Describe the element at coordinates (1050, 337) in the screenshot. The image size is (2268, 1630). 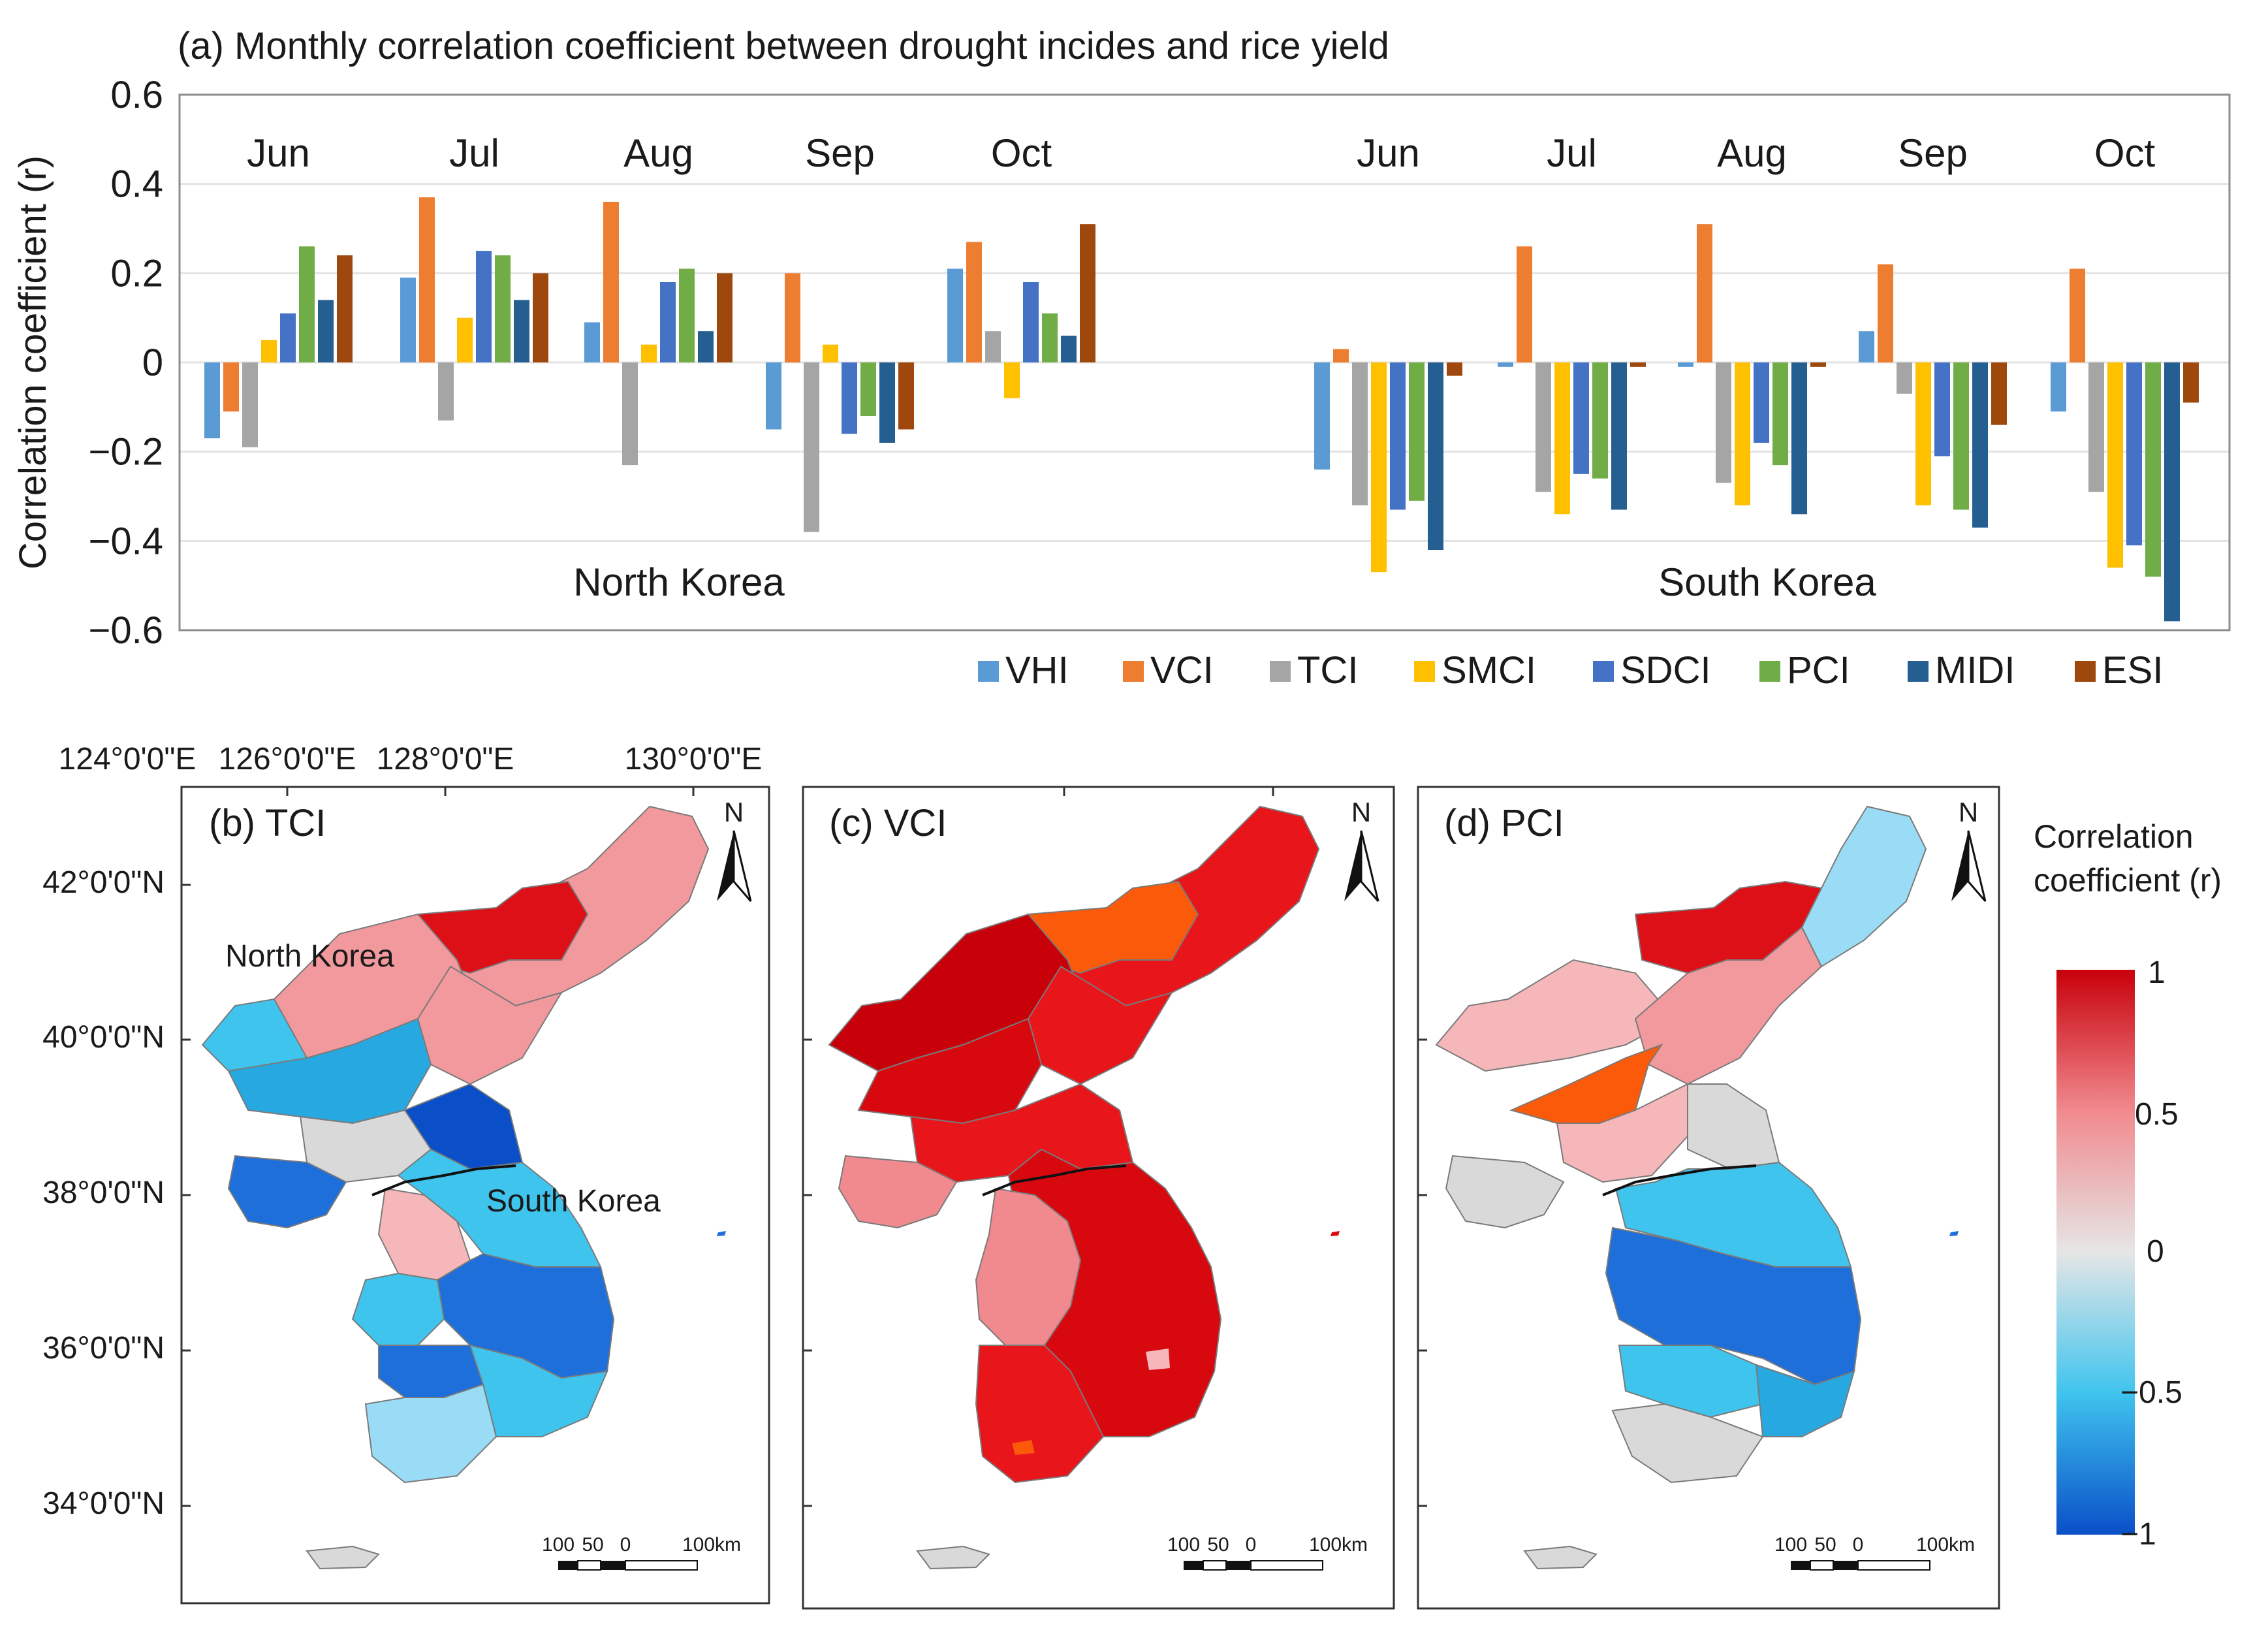
I see `bar-north-korea-oct-pci` at that location.